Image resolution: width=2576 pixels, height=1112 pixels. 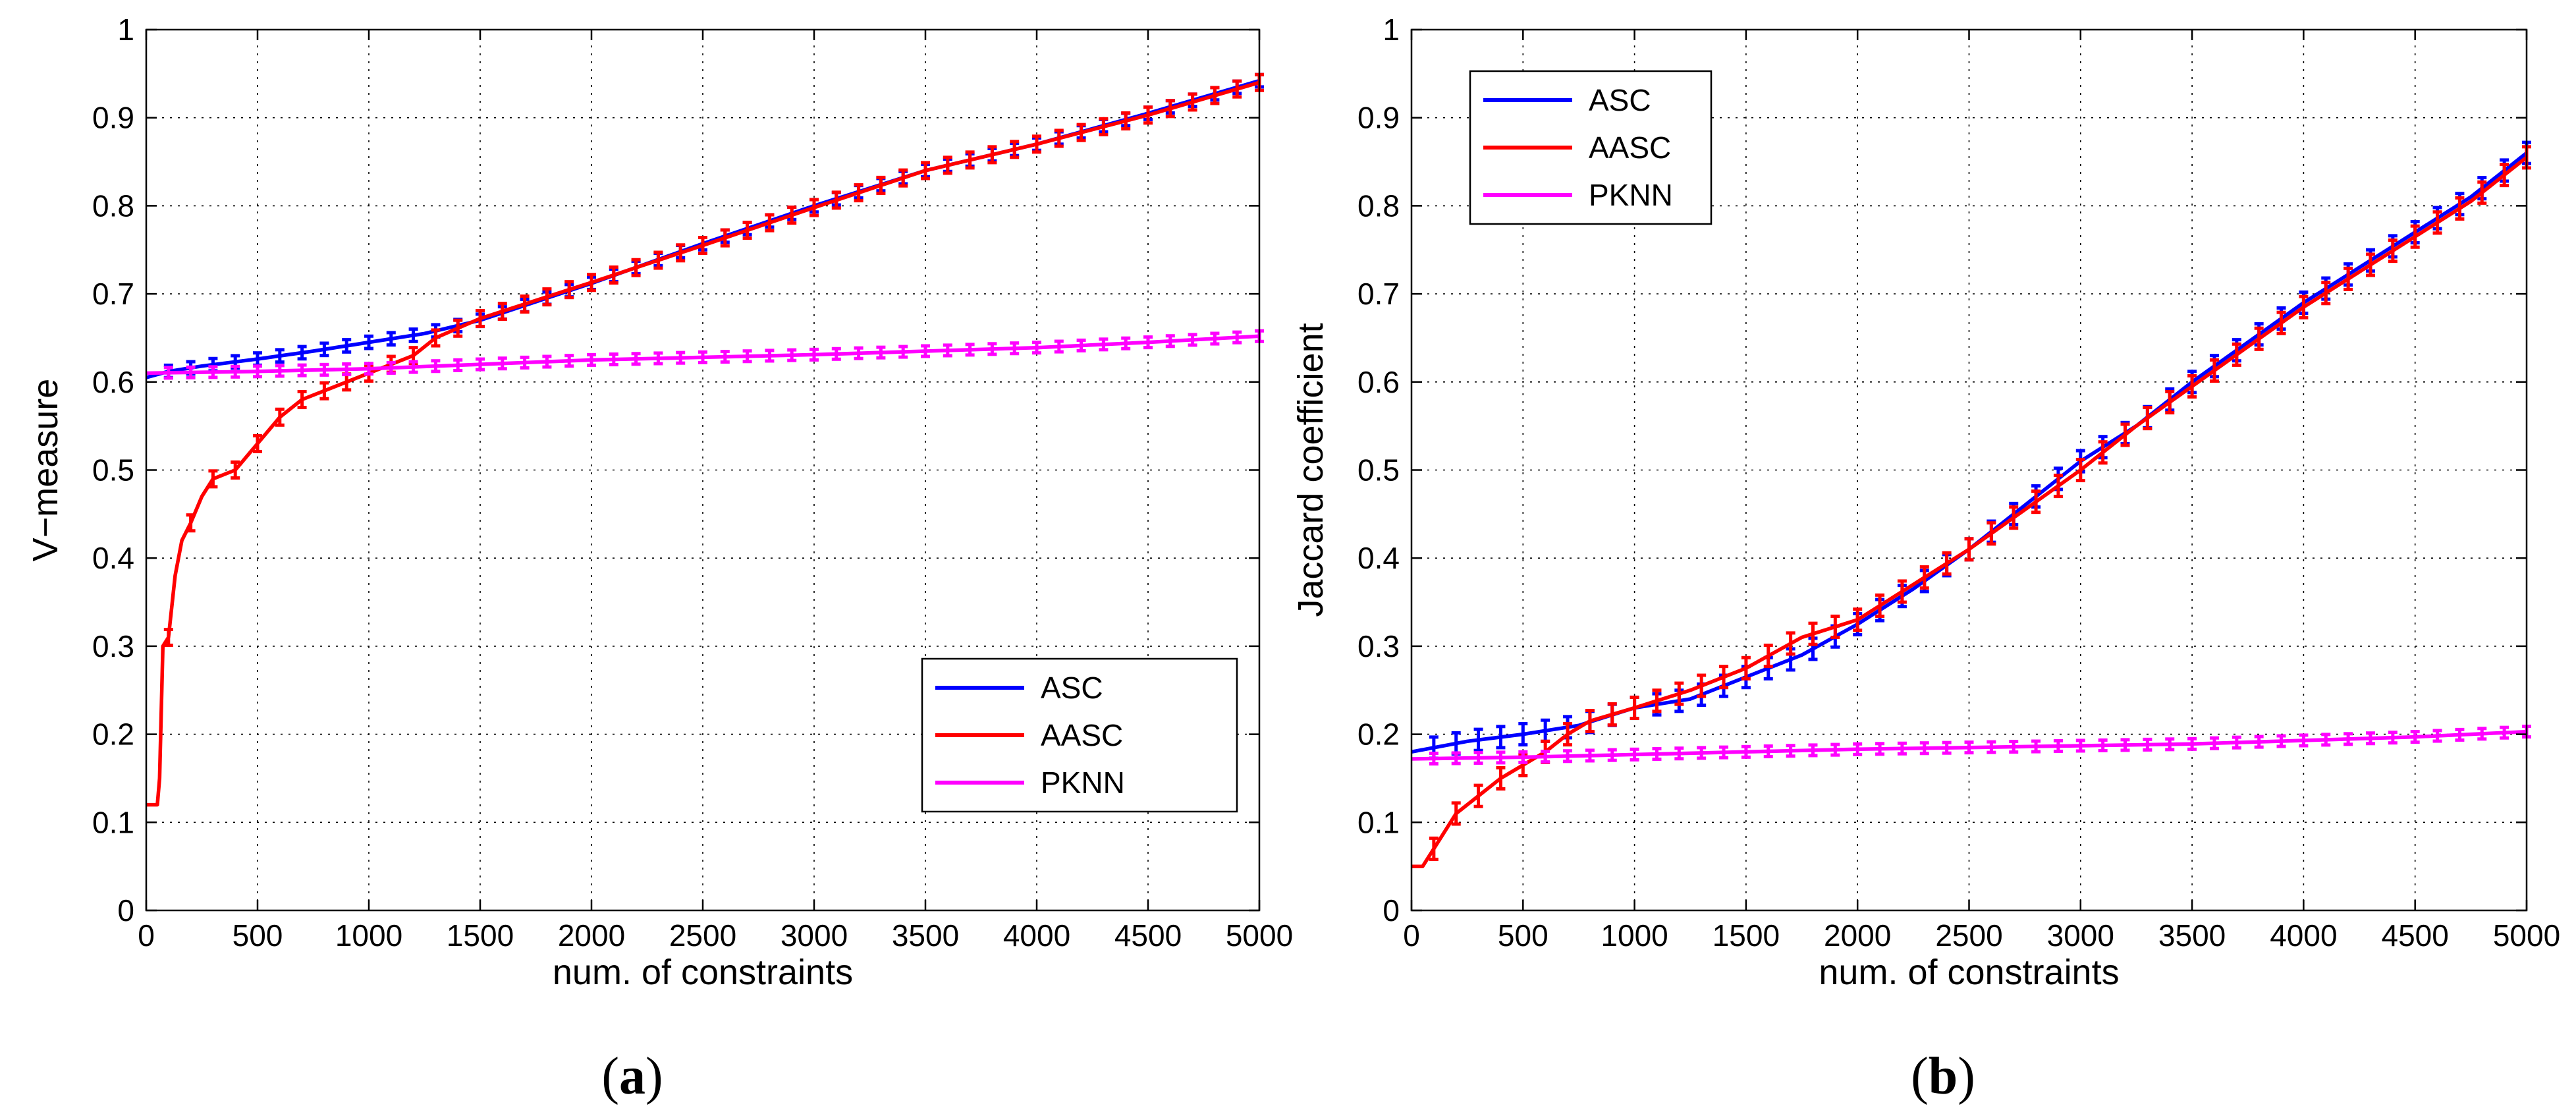 What do you see at coordinates (45, 471) in the screenshot?
I see `y-axis-label: V−measure` at bounding box center [45, 471].